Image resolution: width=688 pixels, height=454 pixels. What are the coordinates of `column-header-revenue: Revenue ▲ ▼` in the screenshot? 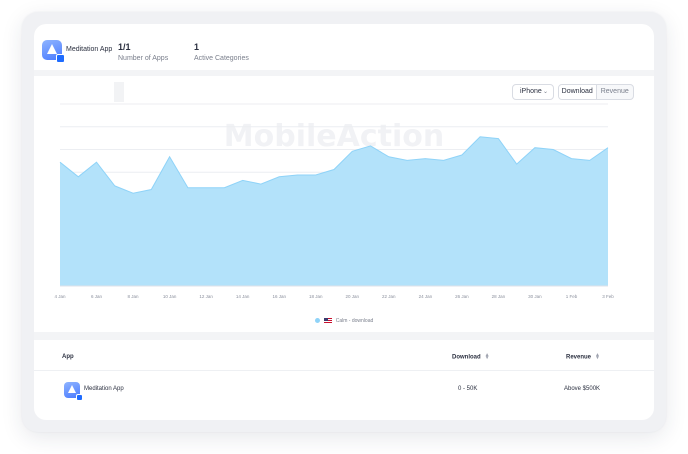 It's located at (583, 356).